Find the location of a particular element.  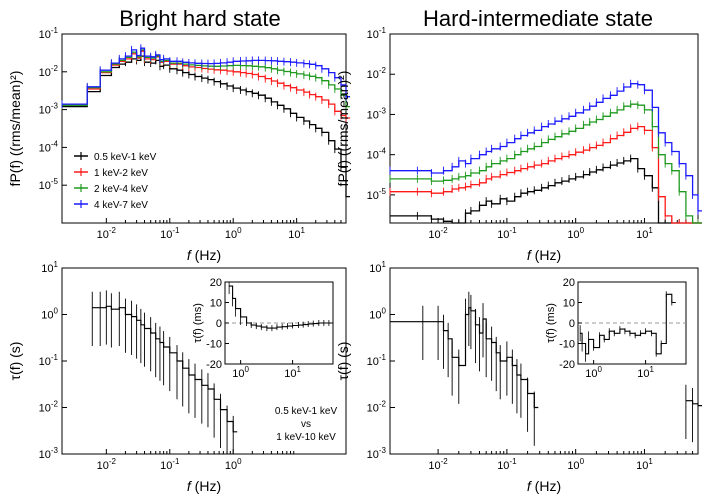

legend-label: 1 keV-2 keV is located at coordinates (121, 173).